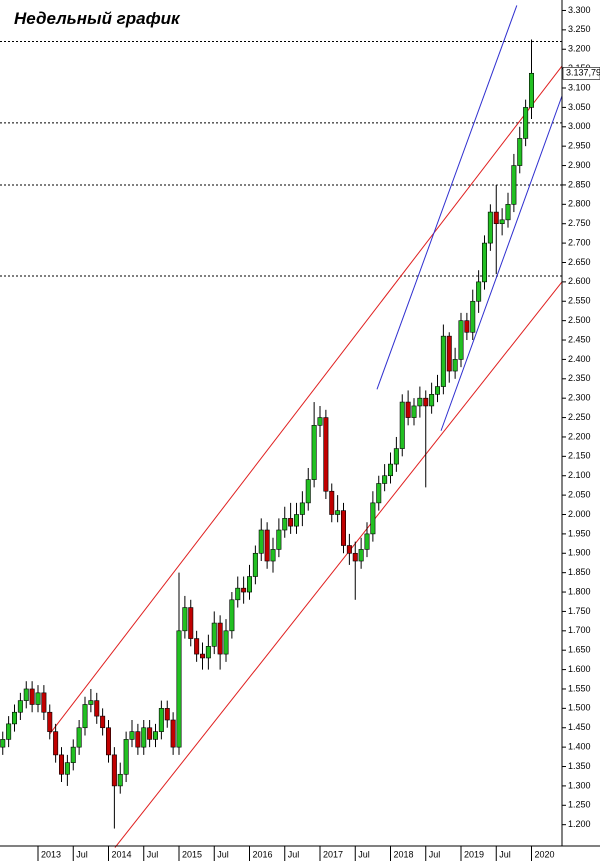 The width and height of the screenshot is (600, 861). What do you see at coordinates (579, 417) in the screenshot?
I see `y-tick-label: 2.250` at bounding box center [579, 417].